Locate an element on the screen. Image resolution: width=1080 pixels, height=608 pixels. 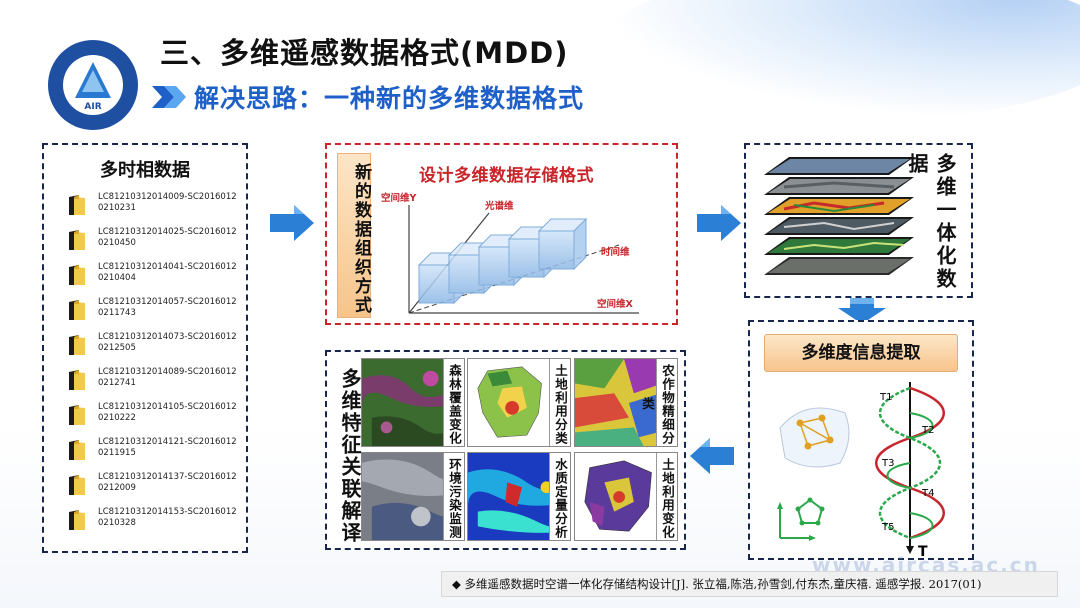
multidimensional-data-panel: 多维一体化数据 is located at coordinates (858, 220).